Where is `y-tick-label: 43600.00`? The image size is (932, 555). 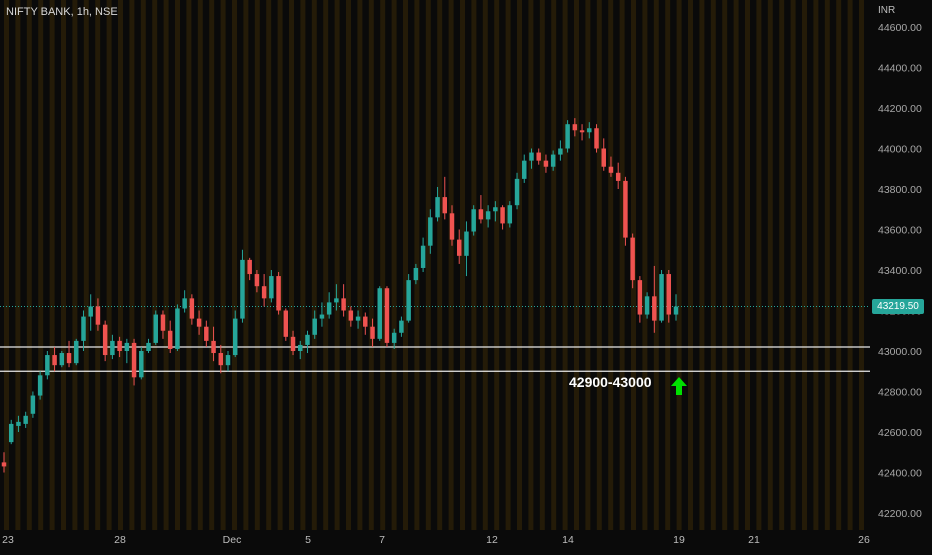 y-tick-label: 43600.00 is located at coordinates (900, 231).